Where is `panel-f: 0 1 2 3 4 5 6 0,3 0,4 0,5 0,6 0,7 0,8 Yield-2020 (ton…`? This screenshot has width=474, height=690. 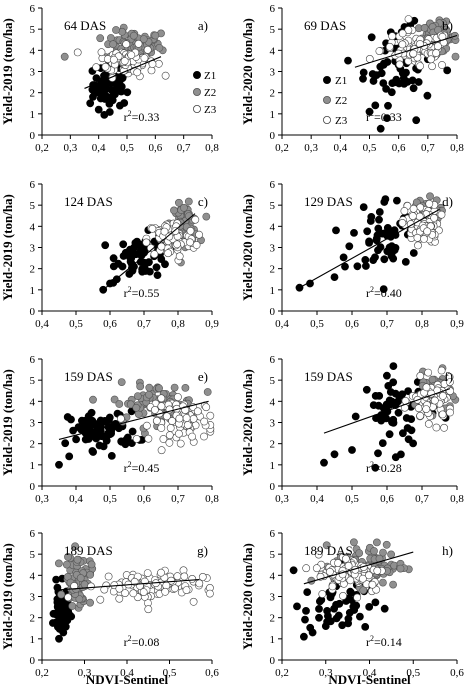
panel-f: 0 1 2 3 4 5 6 0,3 0,4 0,5 0,6 0,7 0,8 Yield-2020 (ton… is located at coordinates (352, 429).